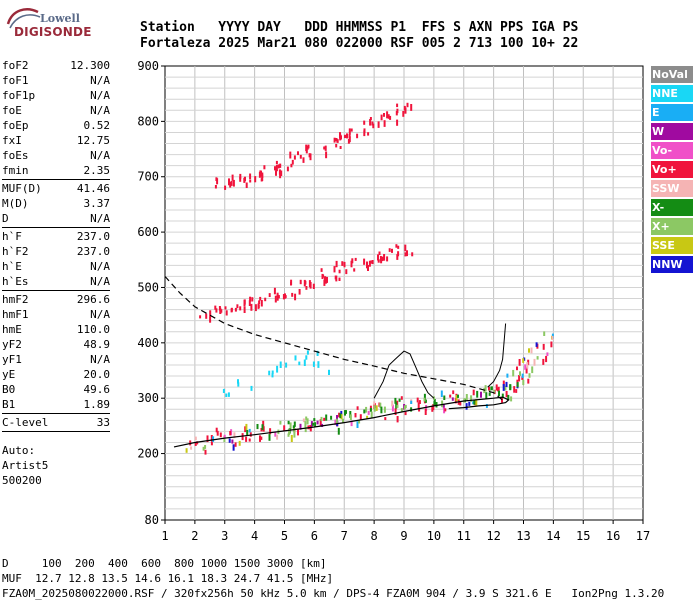 Image resolution: width=700 pixels, height=601 pixels. I want to click on param-name: MUF(D), so click(22, 188).